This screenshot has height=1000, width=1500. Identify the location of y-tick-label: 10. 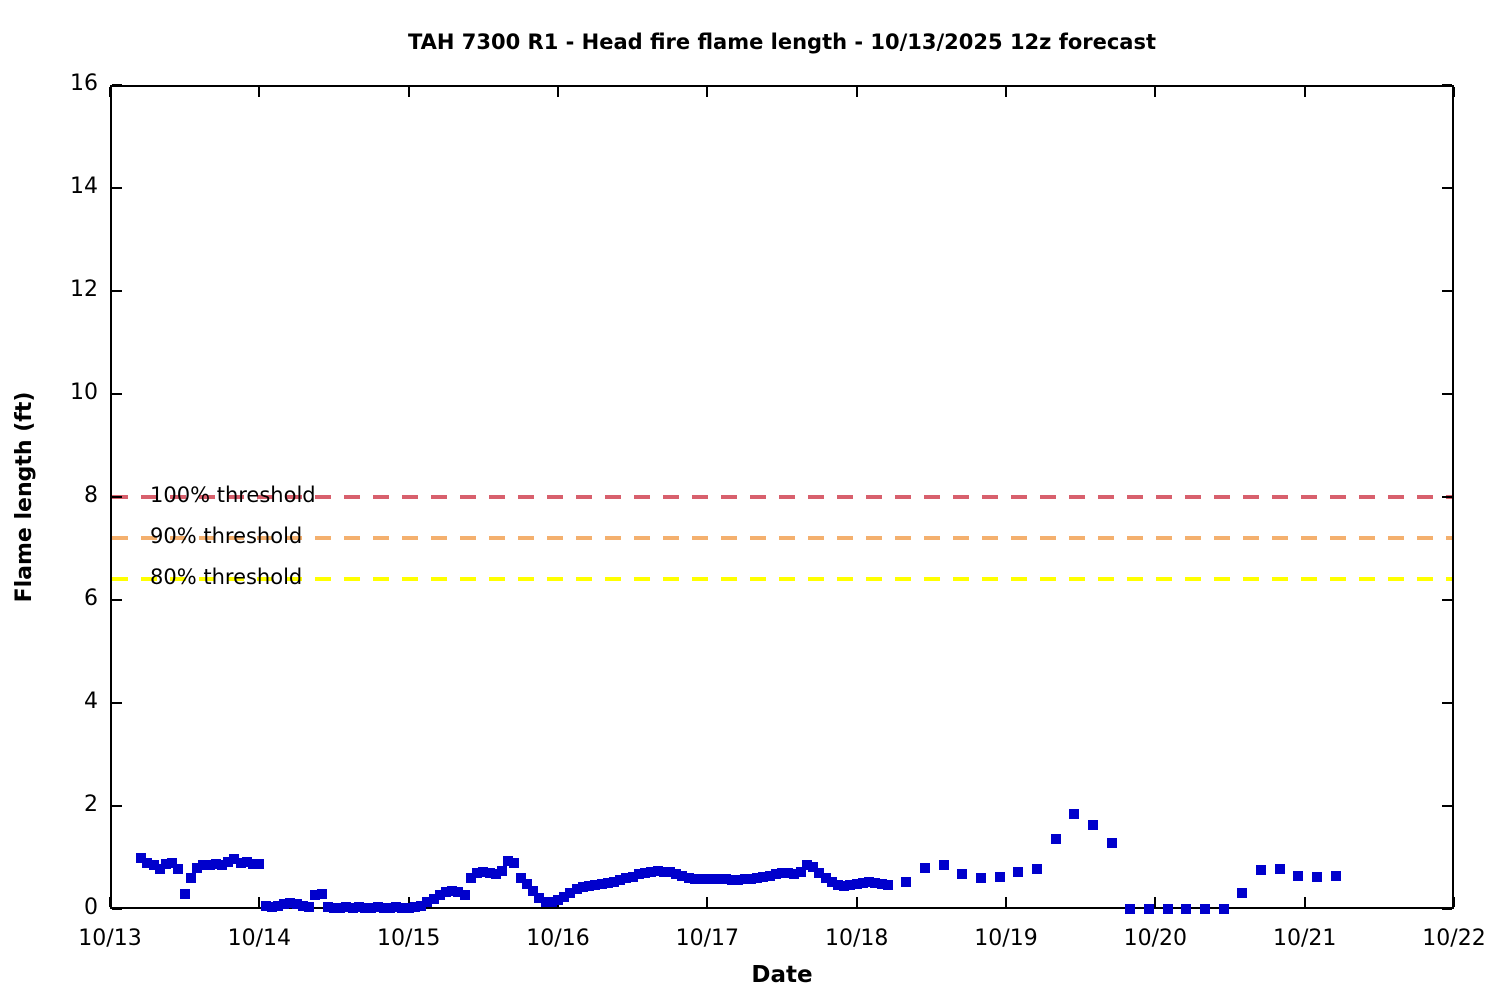
(84, 392).